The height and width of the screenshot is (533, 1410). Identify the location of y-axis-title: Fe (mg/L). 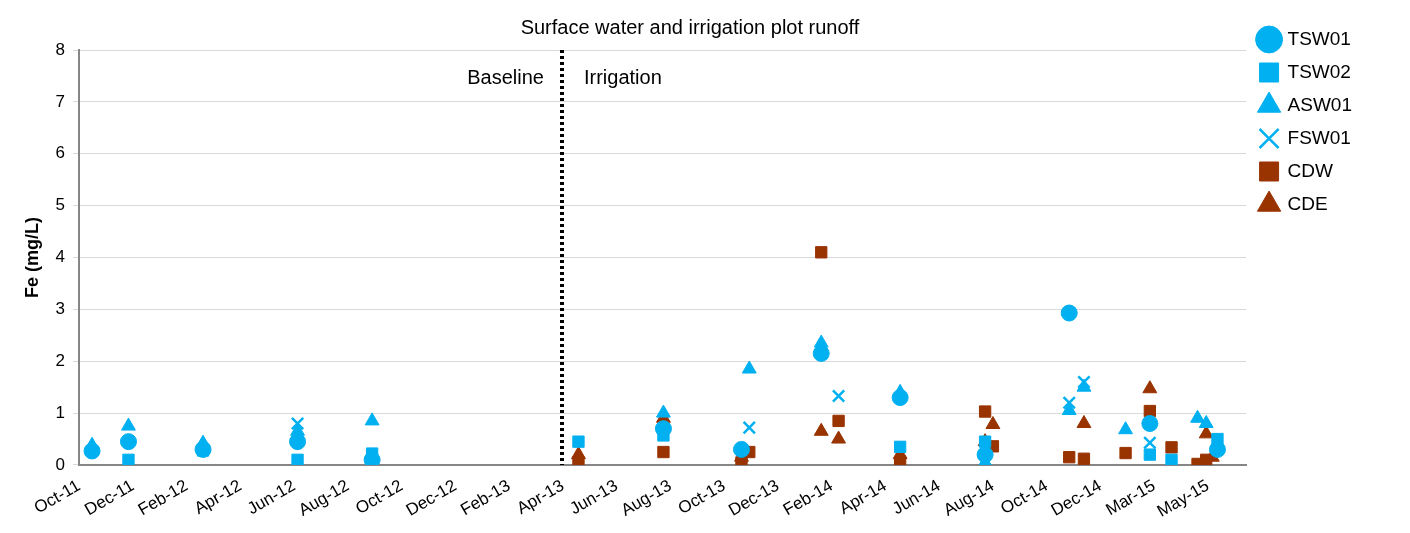
(31, 257).